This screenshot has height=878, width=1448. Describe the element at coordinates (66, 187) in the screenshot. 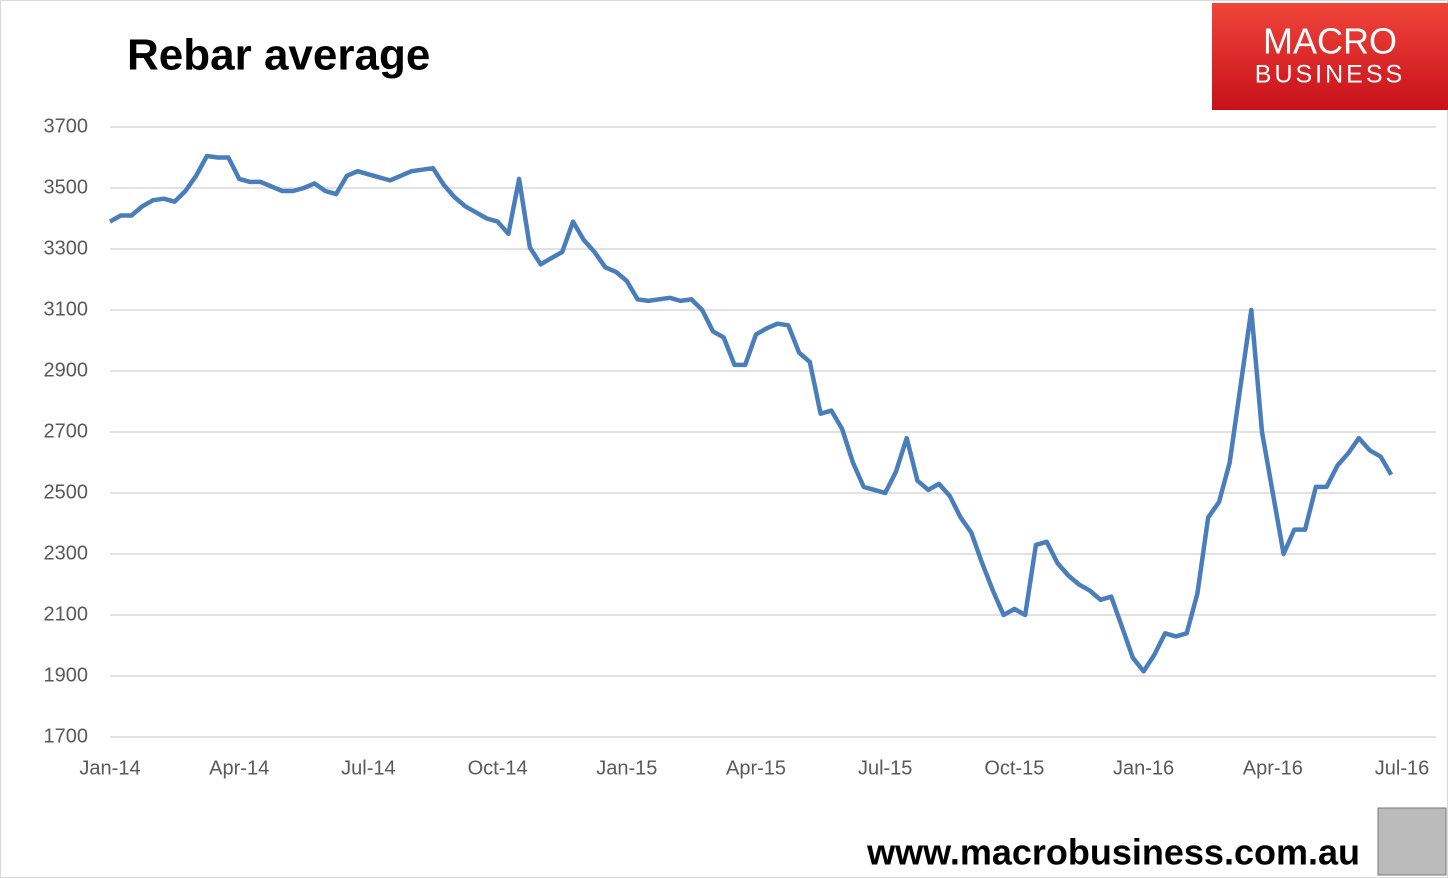

I see `y-tick-label: 3500` at that location.